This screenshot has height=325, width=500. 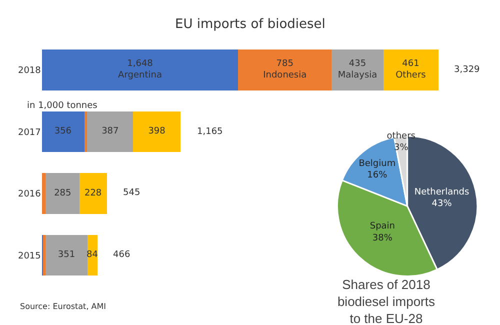 What do you see at coordinates (383, 227) in the screenshot?
I see `slice-label: Spain` at bounding box center [383, 227].